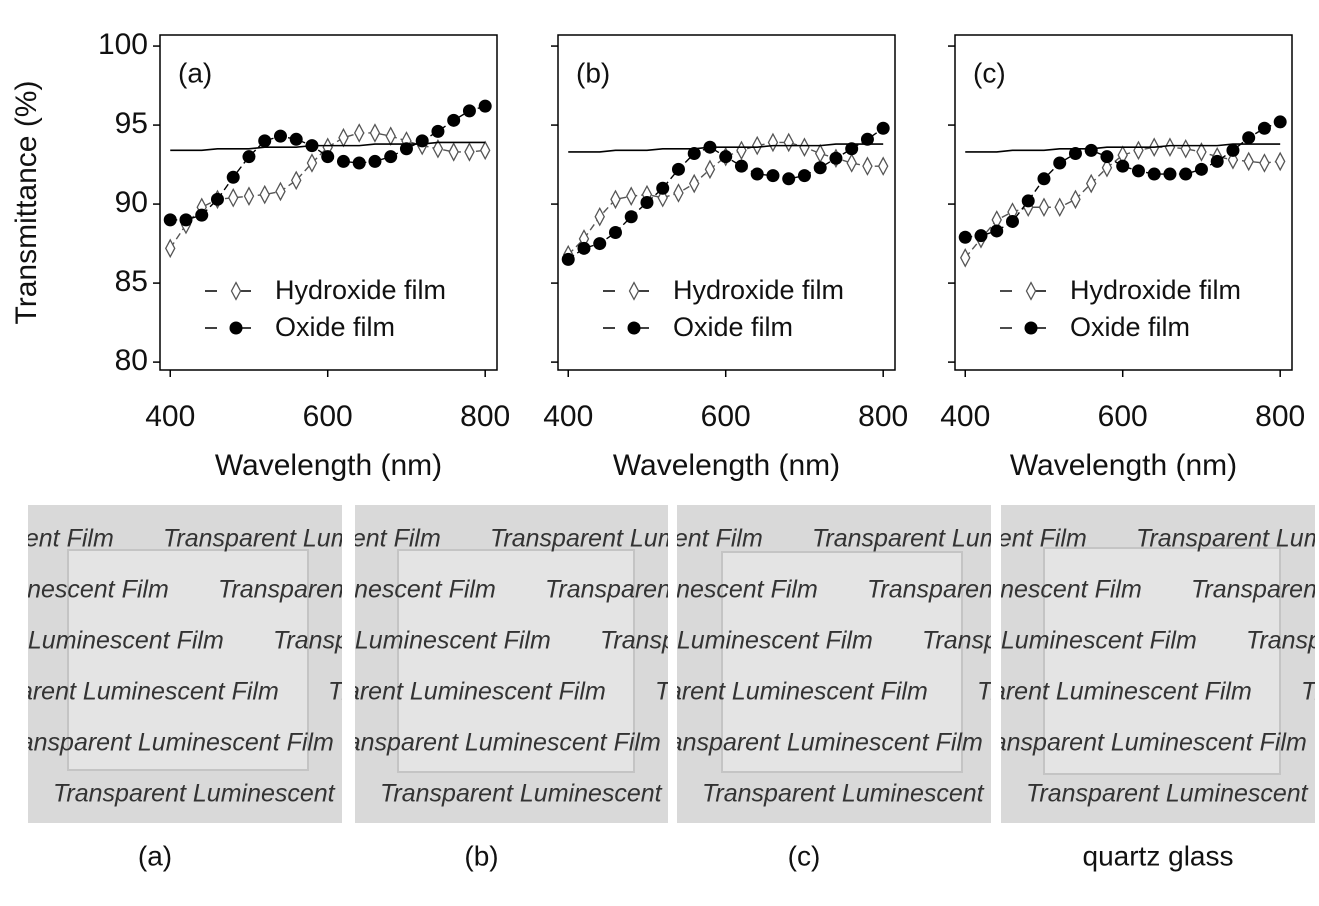 The height and width of the screenshot is (906, 1319). Describe the element at coordinates (733, 327) in the screenshot. I see `legend-label: Oxide film` at that location.